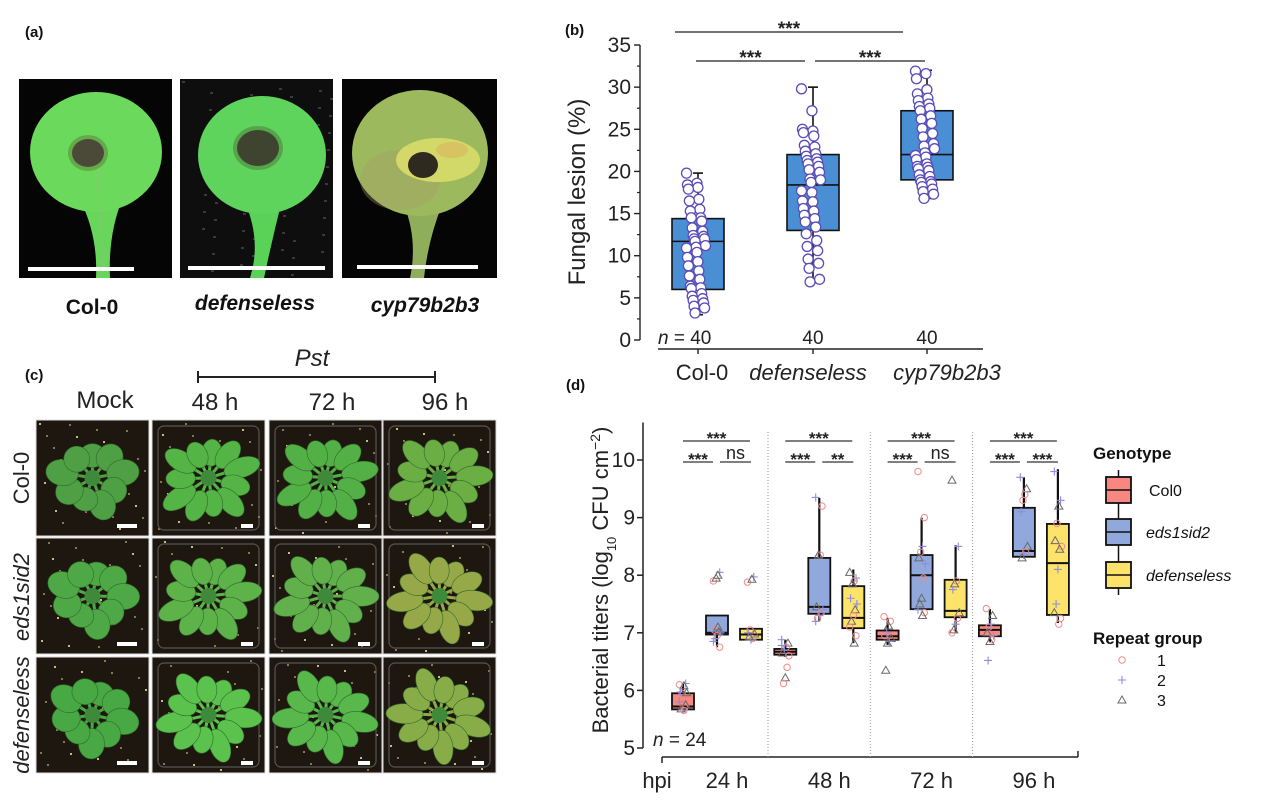 The image size is (1273, 810). Describe the element at coordinates (623, 460) in the screenshot. I see `y-tick-label: 10` at that location.